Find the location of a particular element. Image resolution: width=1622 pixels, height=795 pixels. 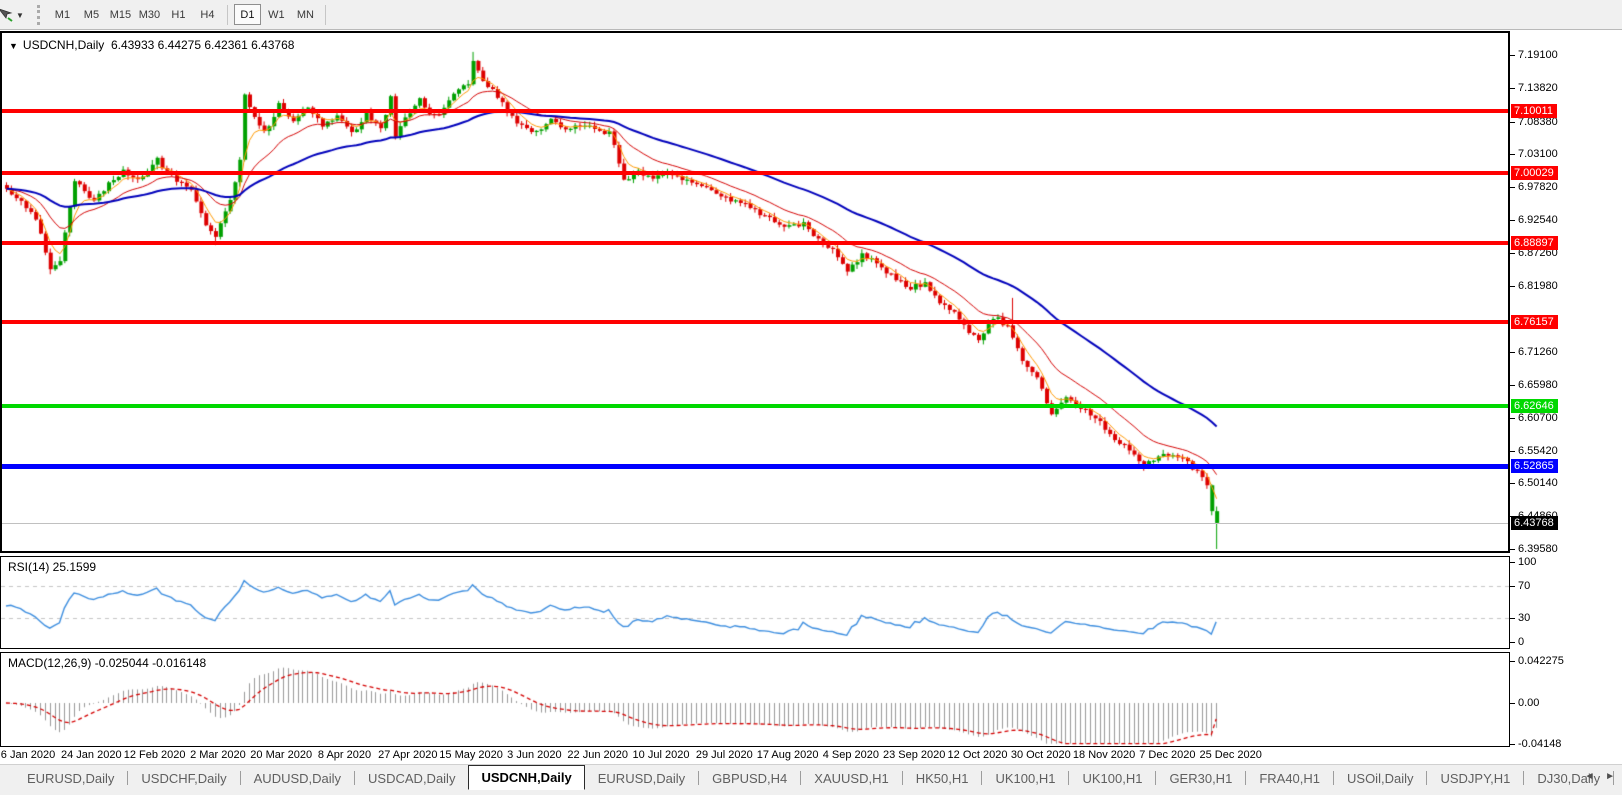

price-tick-6.71260-dash is located at coordinates (1512, 353).